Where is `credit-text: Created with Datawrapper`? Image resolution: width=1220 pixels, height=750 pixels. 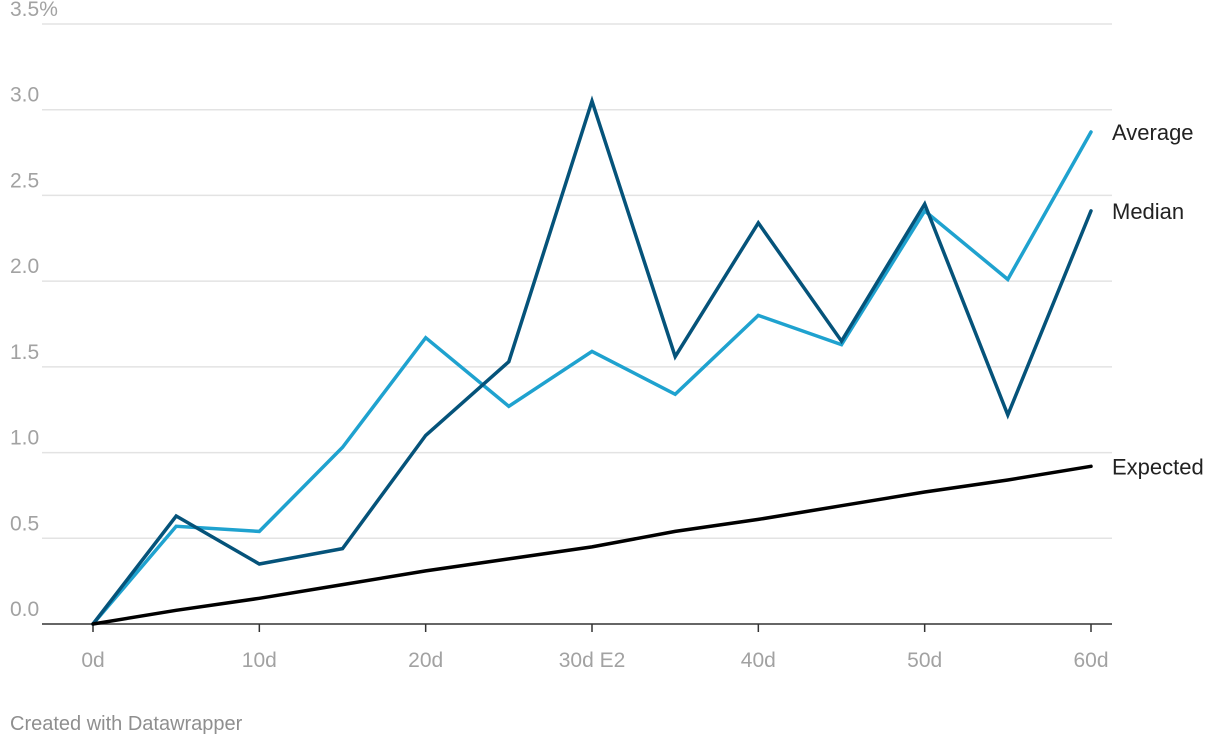 credit-text: Created with Datawrapper is located at coordinates (126, 724).